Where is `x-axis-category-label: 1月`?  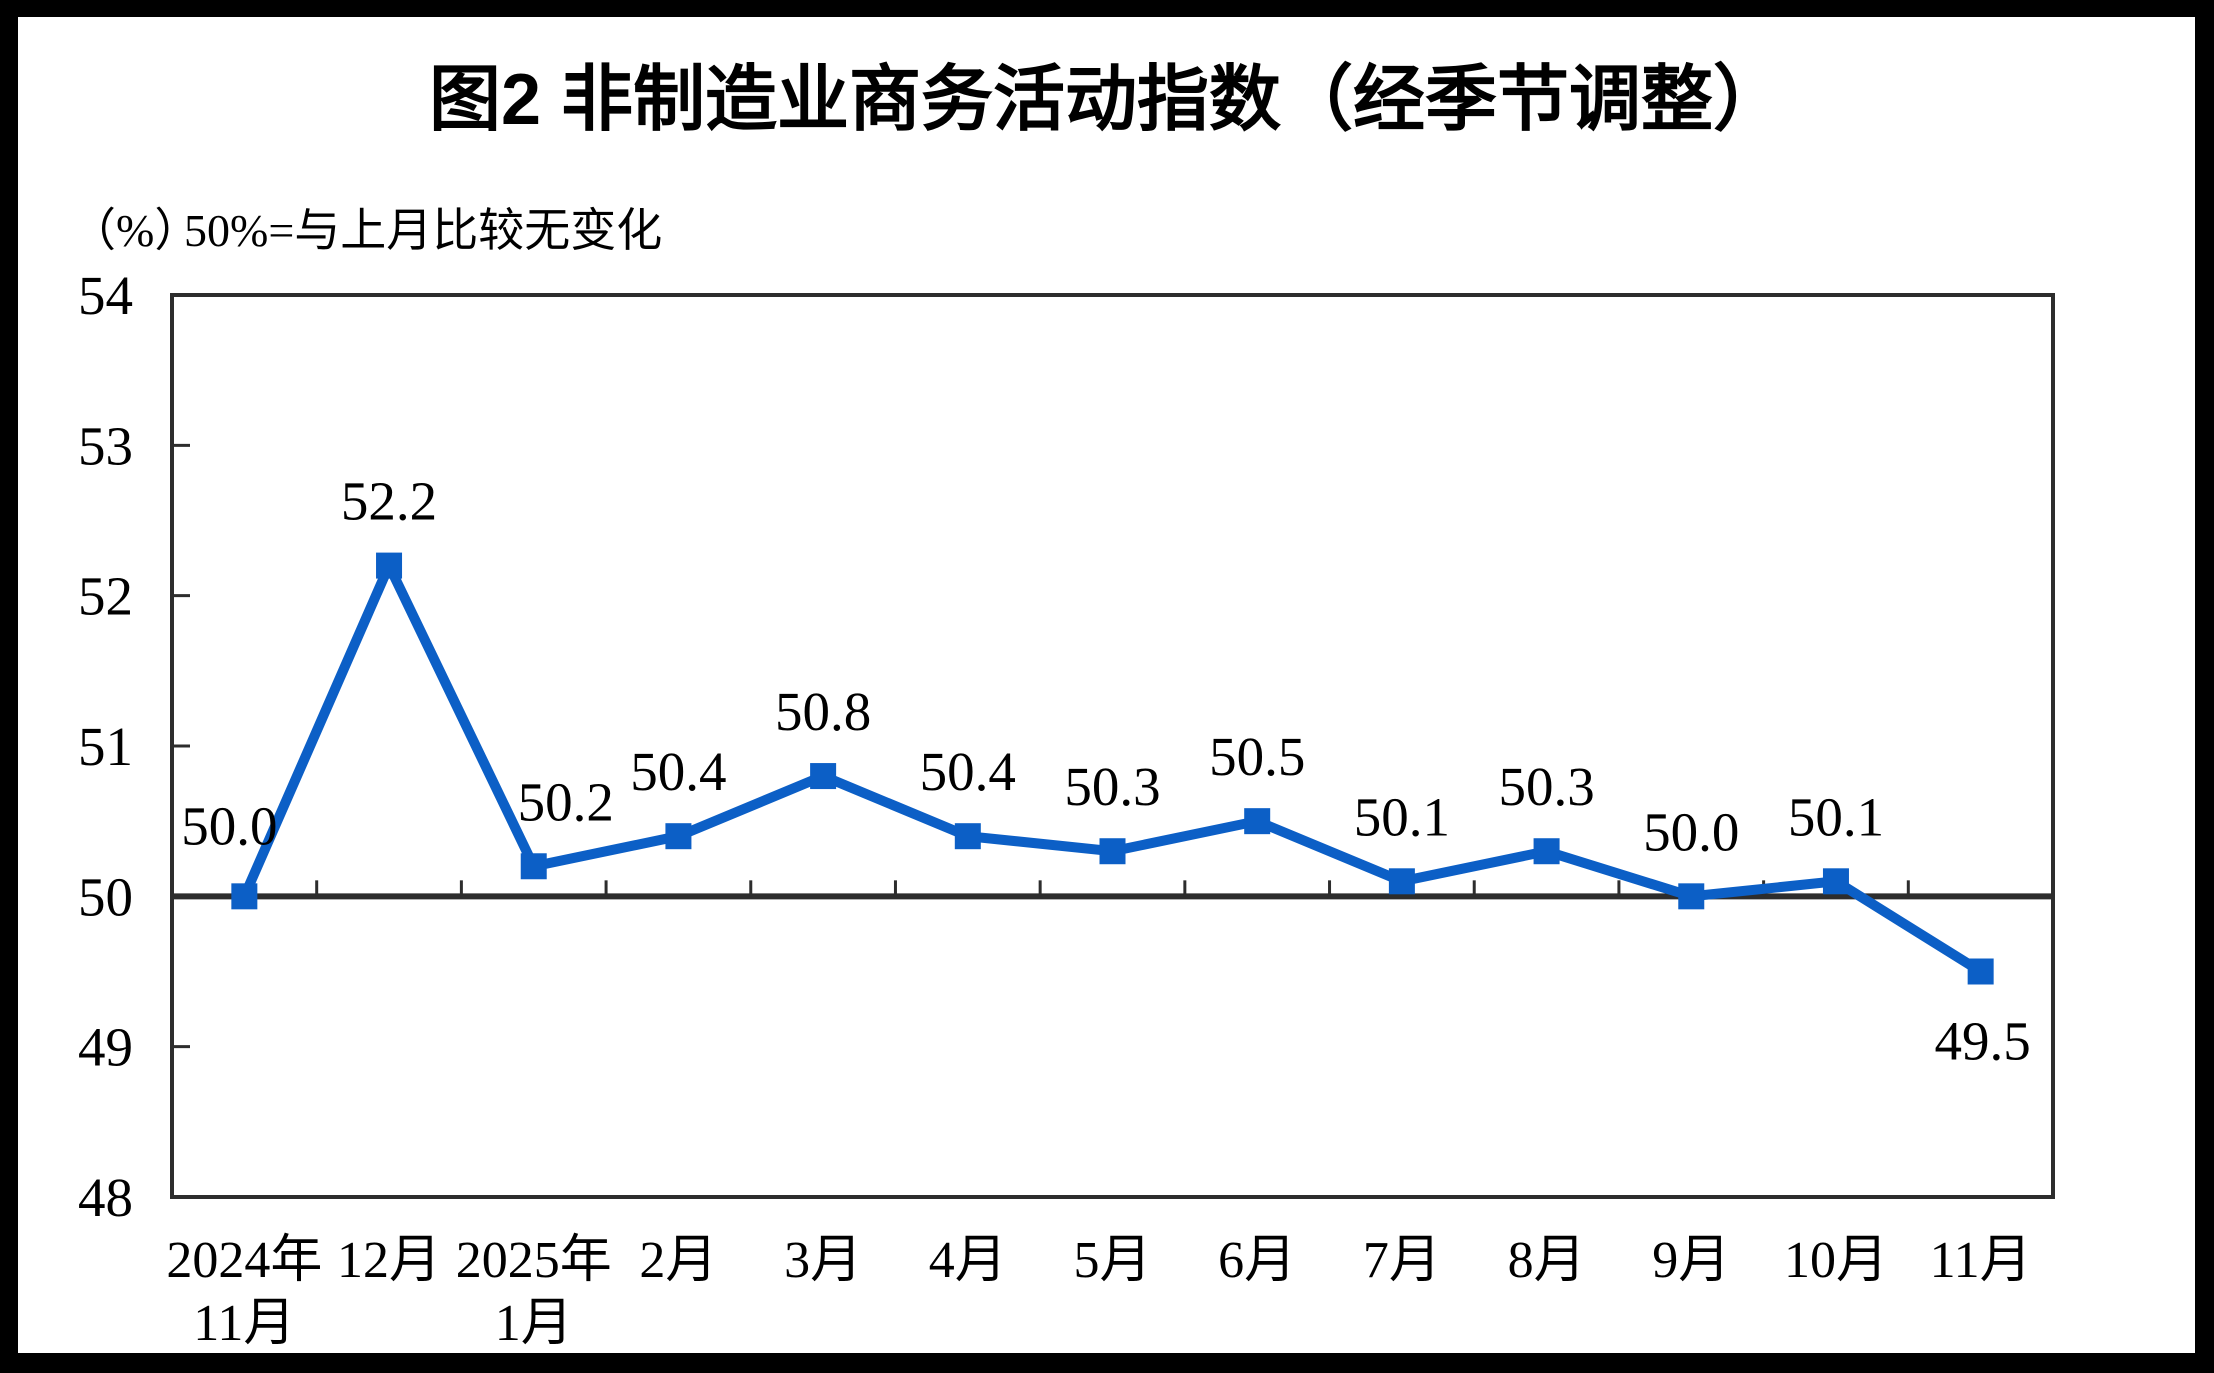
x-axis-category-label: 1月 is located at coordinates (534, 1323).